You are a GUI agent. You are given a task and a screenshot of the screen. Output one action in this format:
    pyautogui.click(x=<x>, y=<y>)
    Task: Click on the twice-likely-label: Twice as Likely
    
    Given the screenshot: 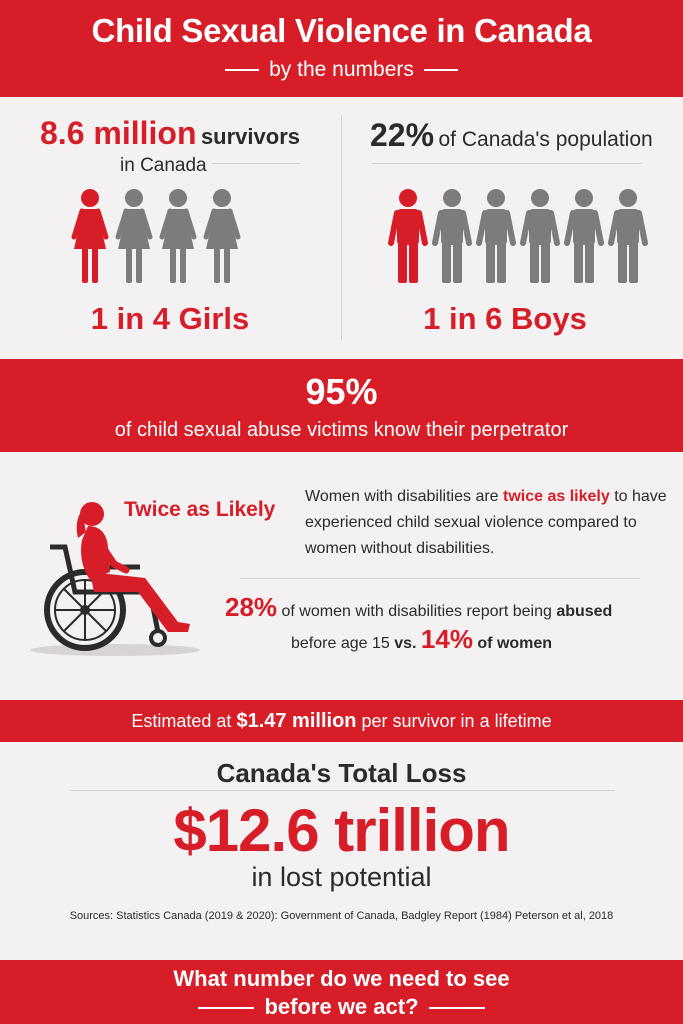 What is the action you would take?
    pyautogui.click(x=200, y=509)
    